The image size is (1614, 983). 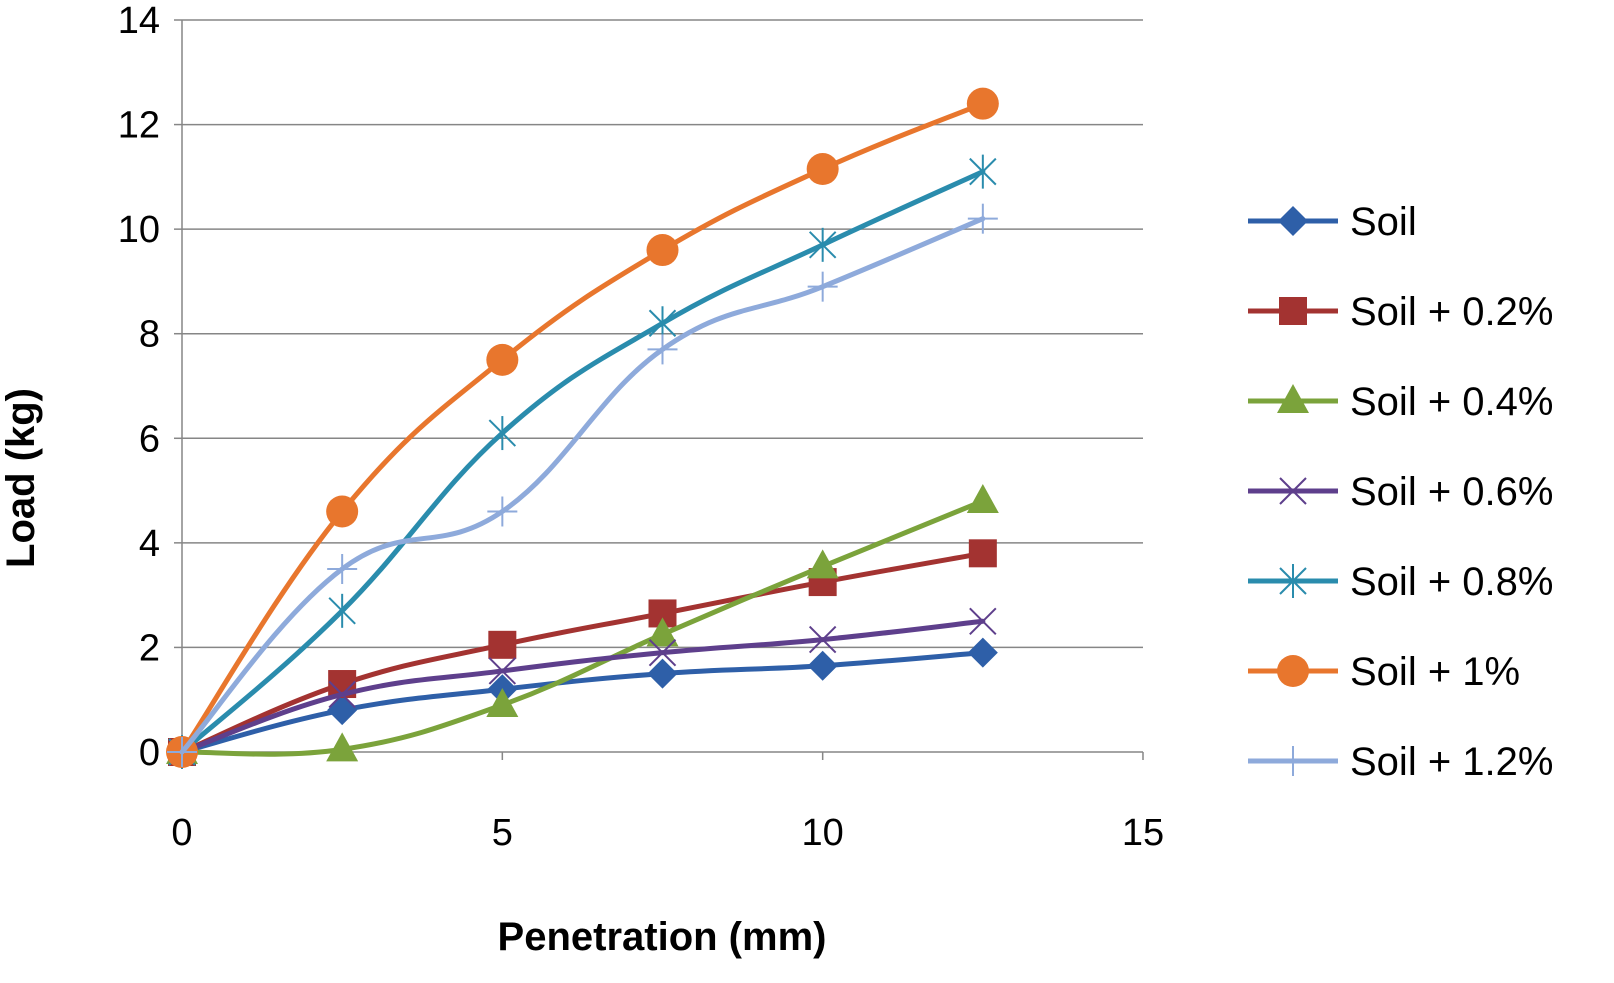 What do you see at coordinates (1143, 833) in the screenshot?
I see `x-tick-label: 15` at bounding box center [1143, 833].